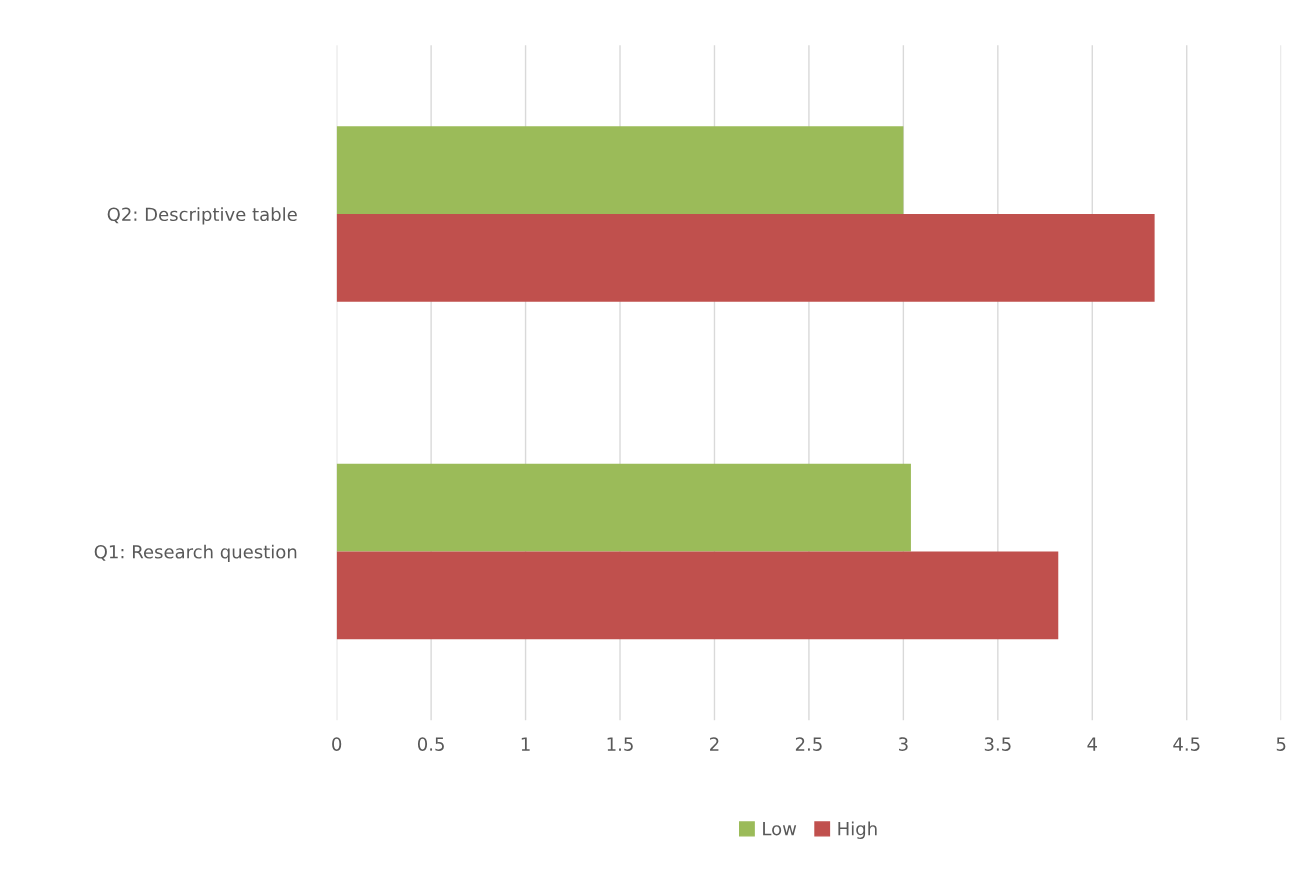 This screenshot has height=887, width=1310. Describe the element at coordinates (714, 744) in the screenshot. I see `x-tick-label: 2` at that location.